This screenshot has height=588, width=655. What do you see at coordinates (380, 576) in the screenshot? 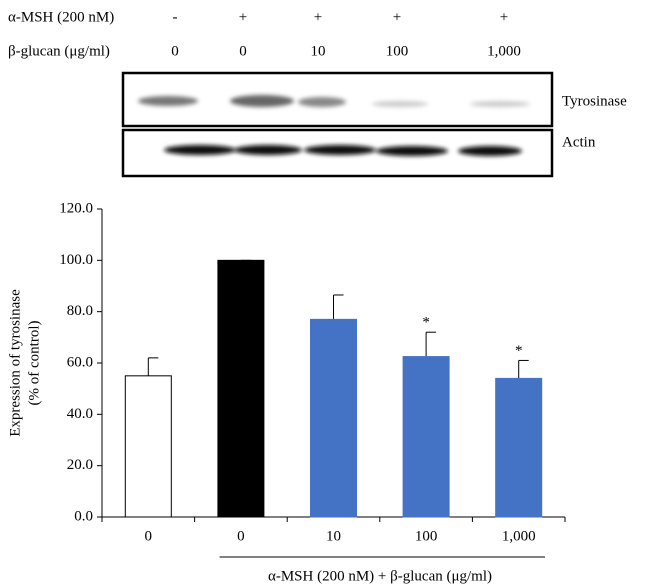
I see `x-axis-title: α-MSH (200 nM) + β-glucan (μg/ml)` at bounding box center [380, 576].